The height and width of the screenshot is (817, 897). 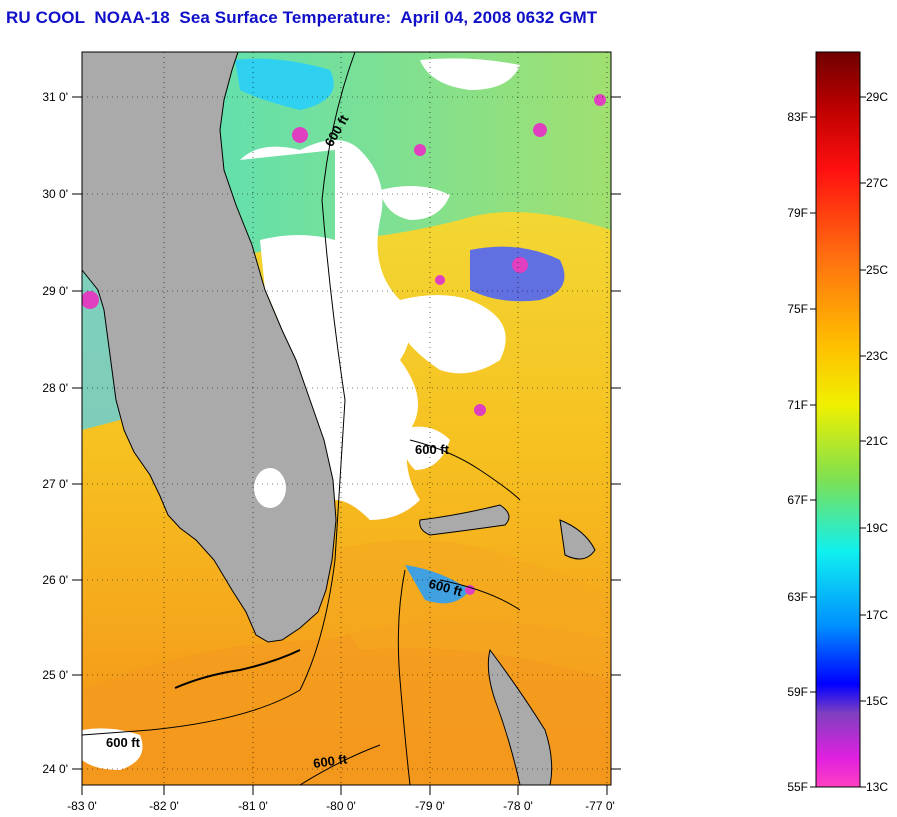 What do you see at coordinates (577, 539) in the screenshot?
I see `abaco-island` at bounding box center [577, 539].